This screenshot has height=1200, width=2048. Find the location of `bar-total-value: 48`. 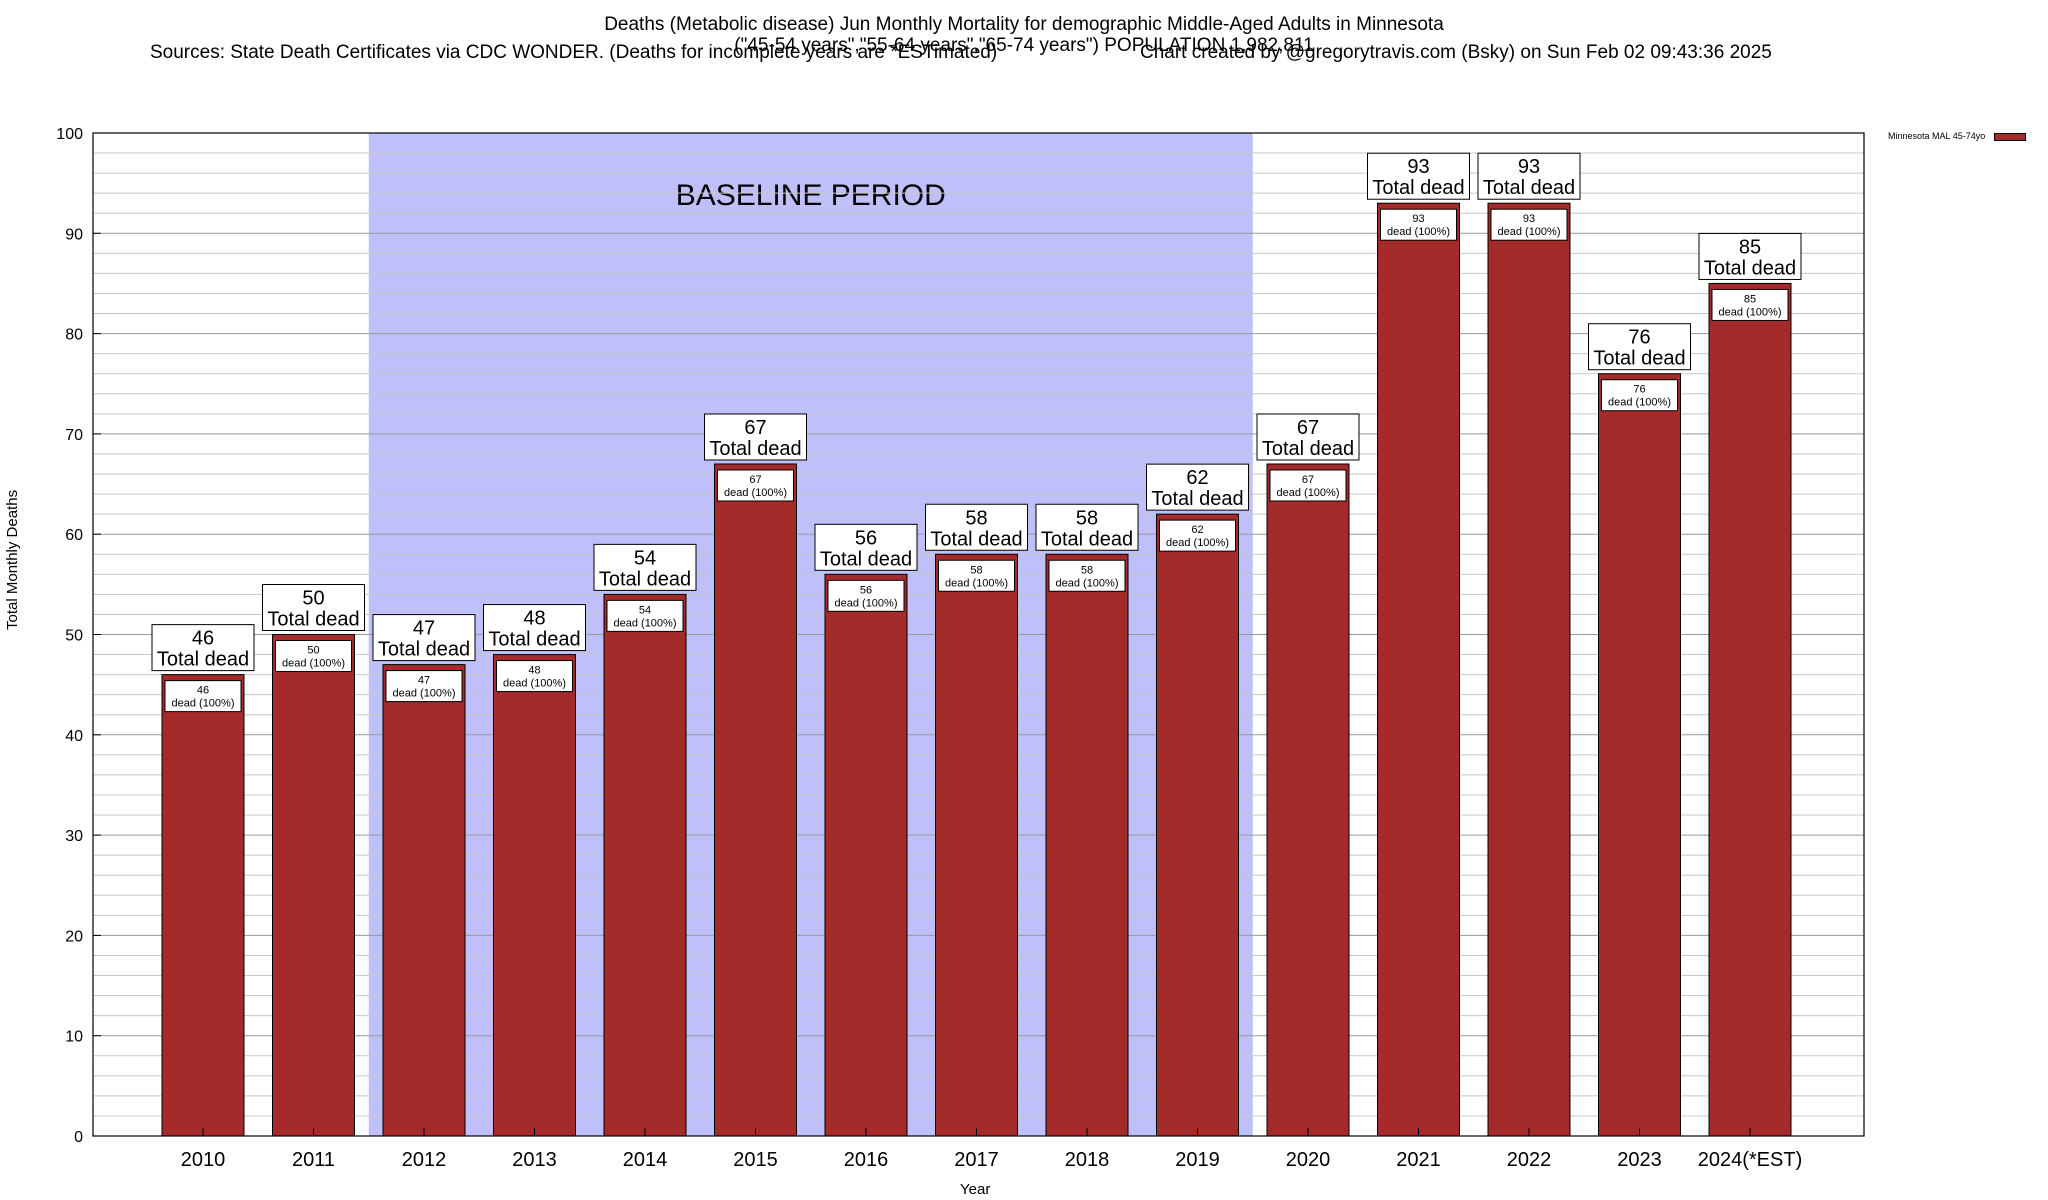

bar-total-value: 48 is located at coordinates (534, 619).